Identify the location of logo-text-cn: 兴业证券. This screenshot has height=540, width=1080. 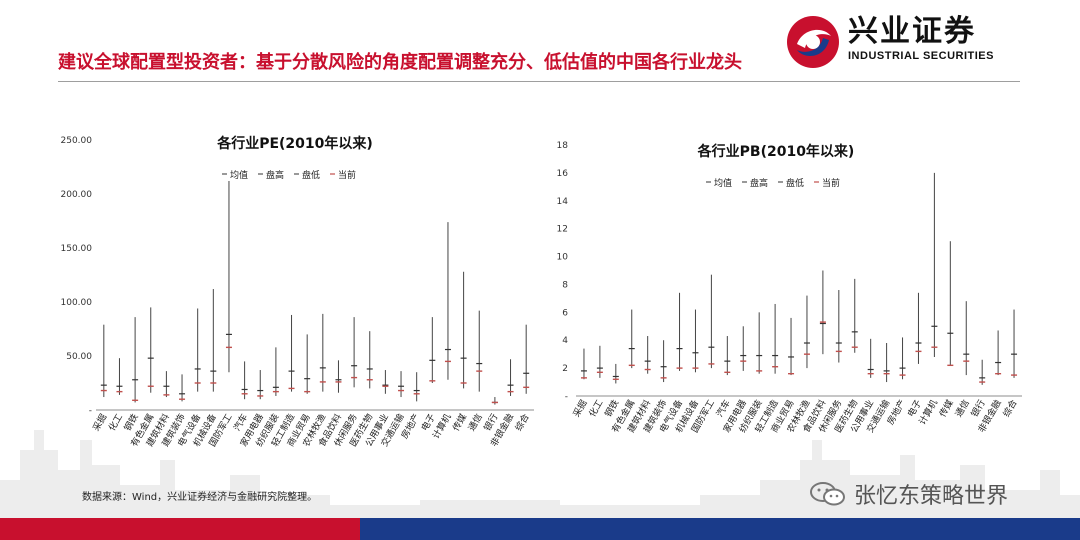
(912, 31).